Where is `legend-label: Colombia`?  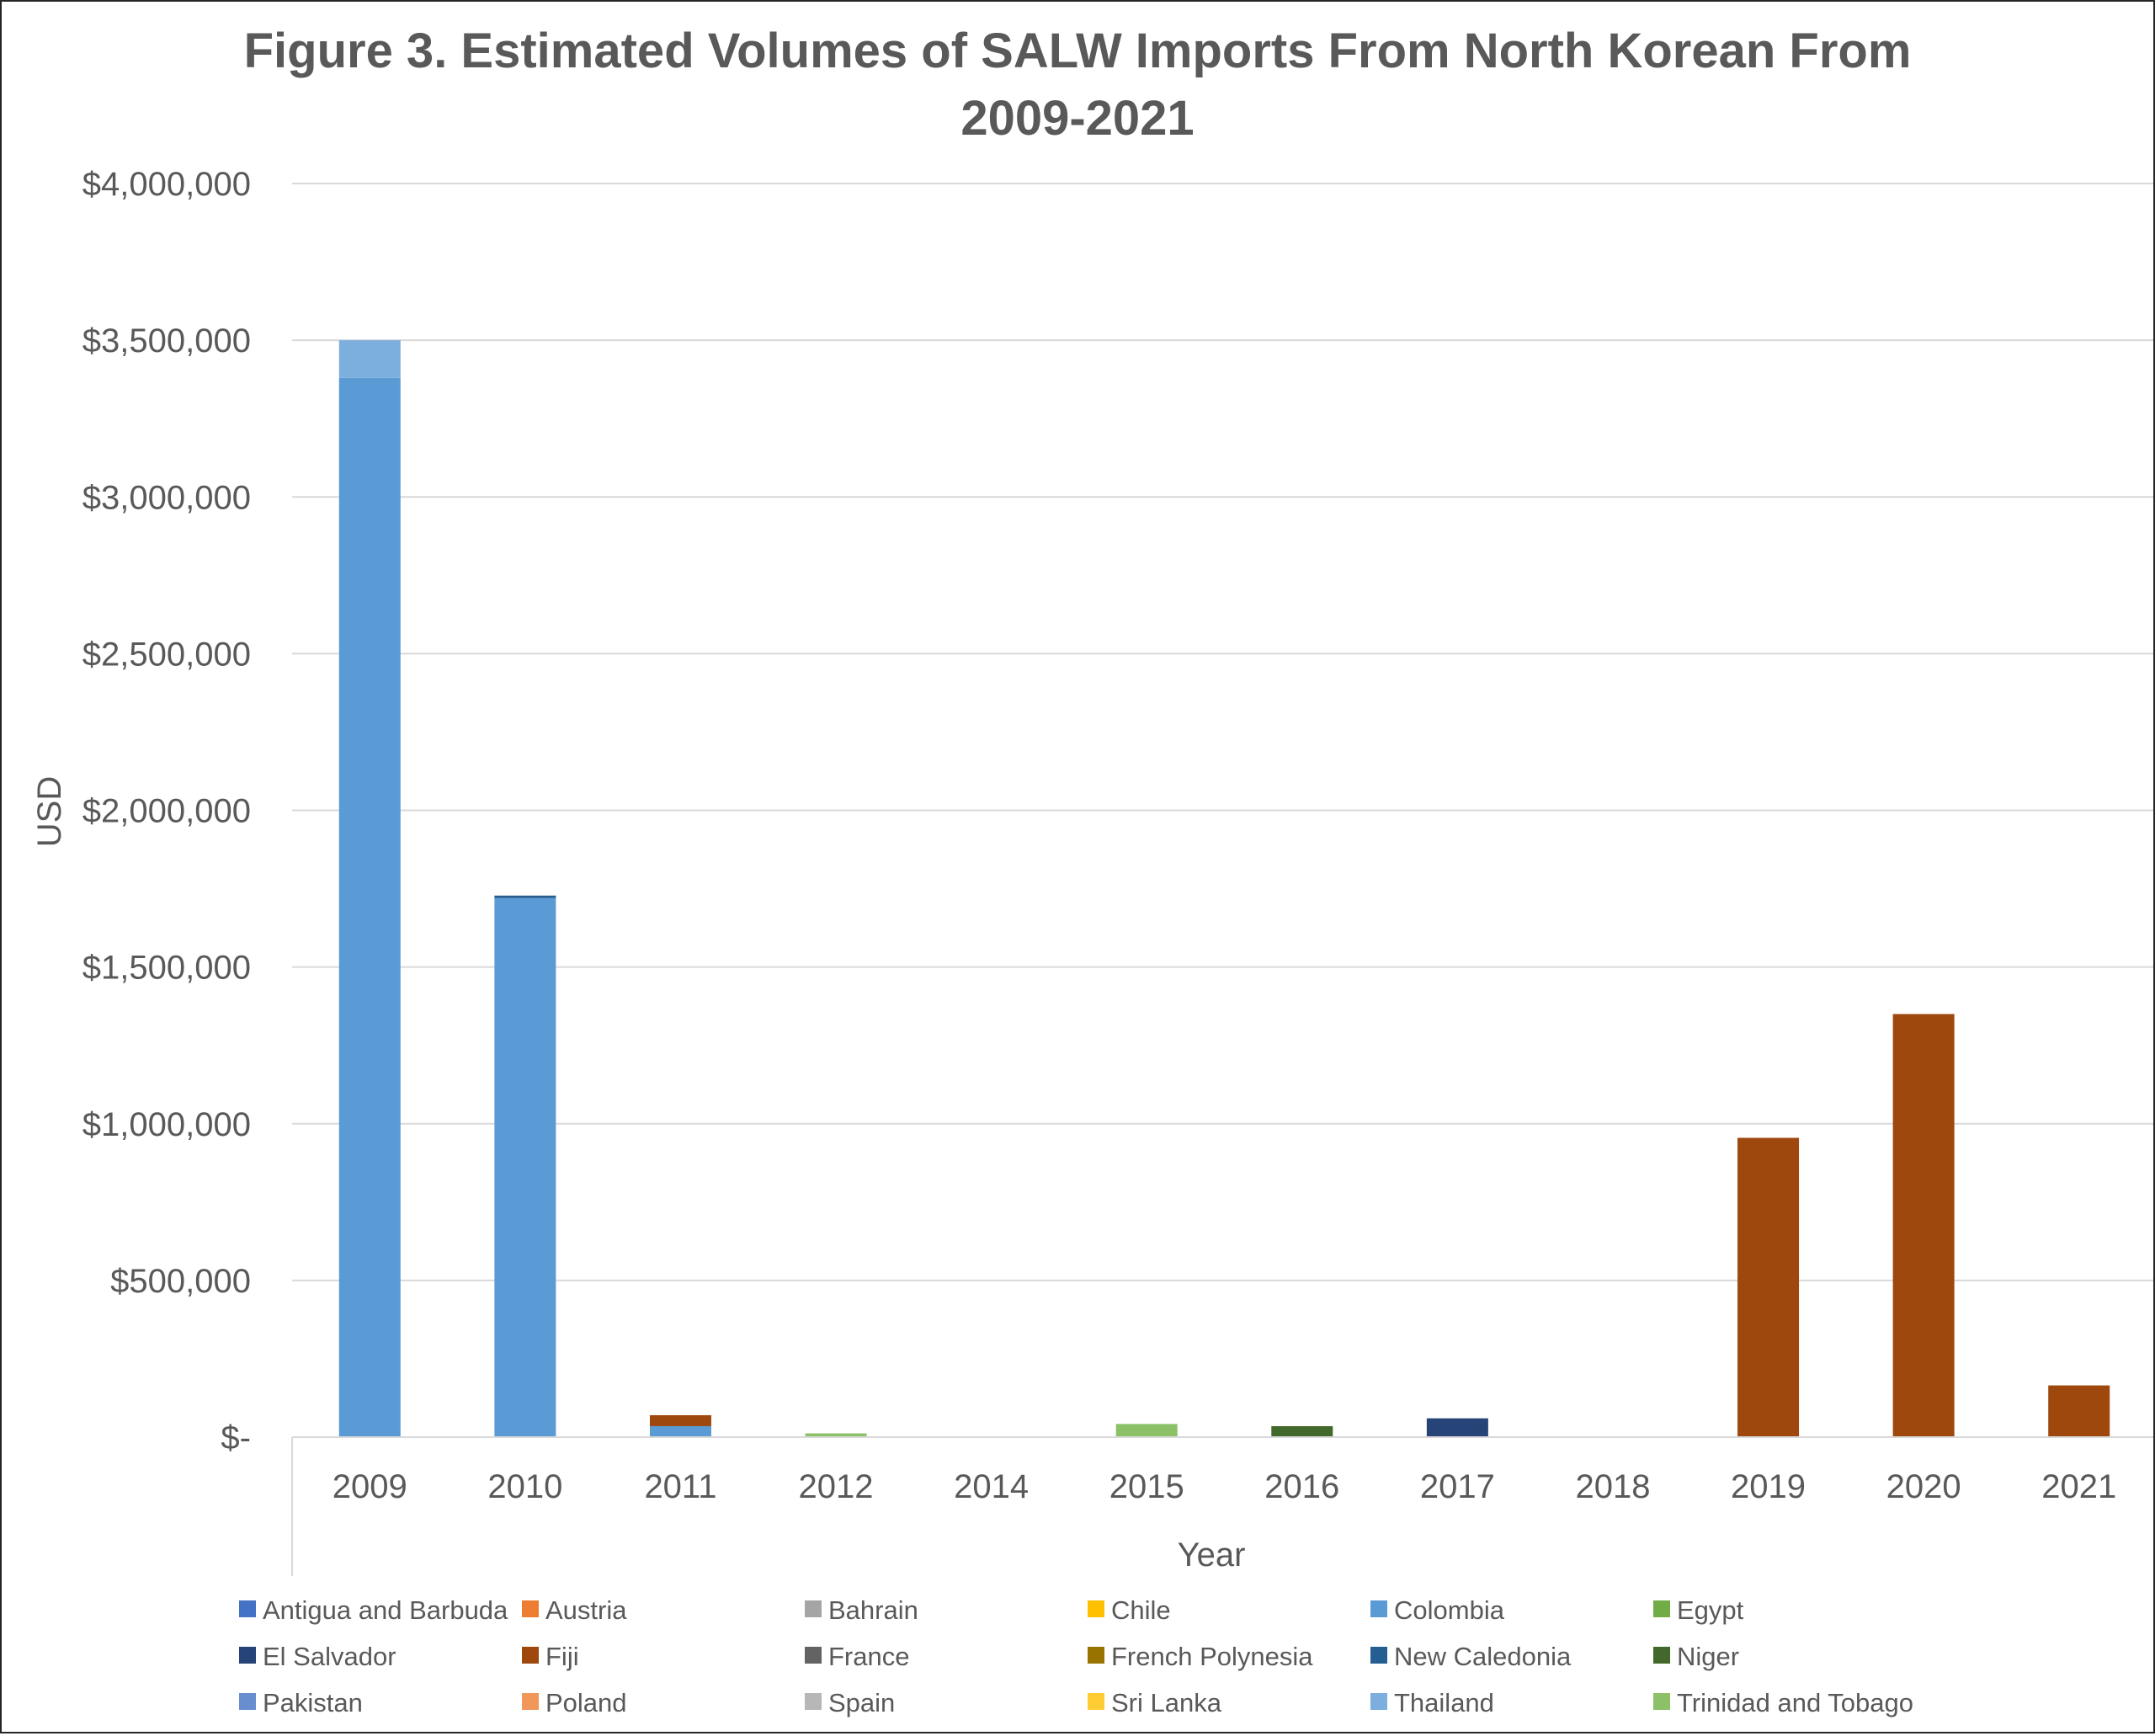 legend-label: Colombia is located at coordinates (1449, 1610).